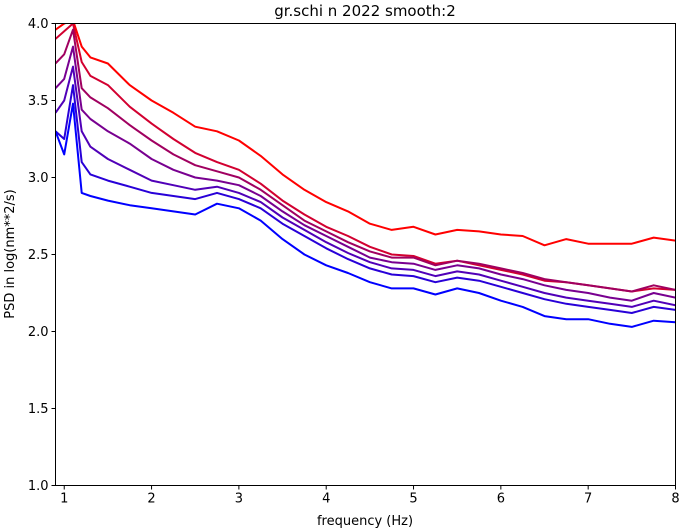  What do you see at coordinates (38, 24) in the screenshot?
I see `y-tick-label: 4.0` at bounding box center [38, 24].